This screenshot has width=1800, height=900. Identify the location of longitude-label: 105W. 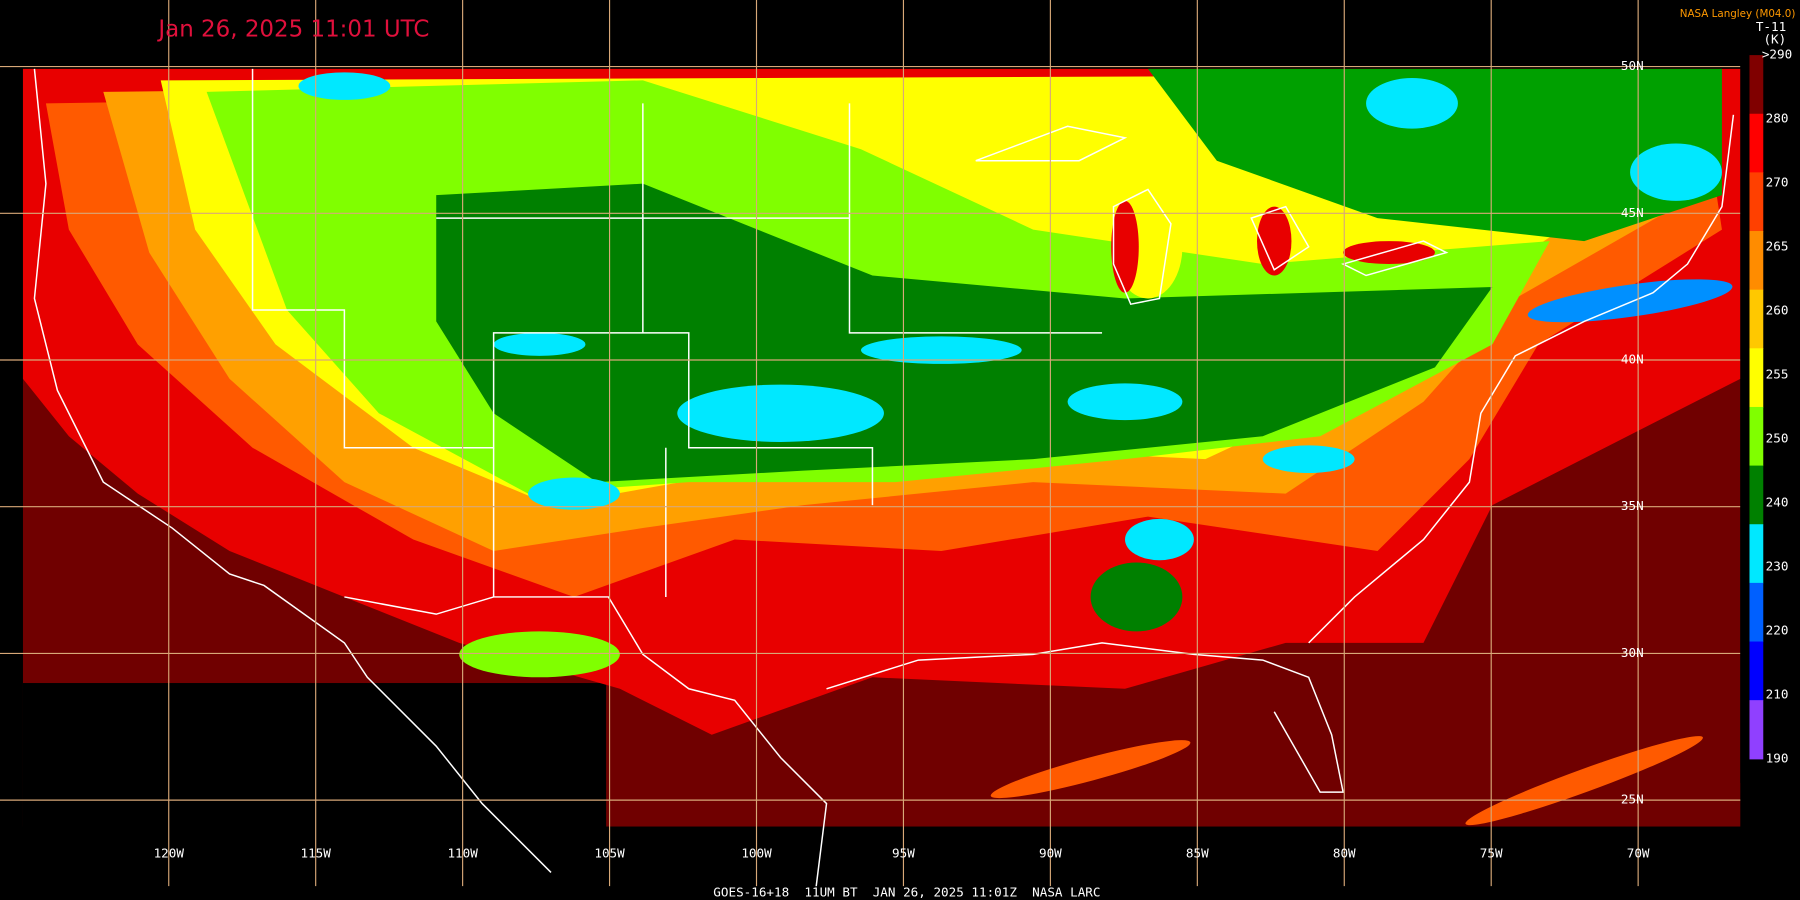
(609, 853).